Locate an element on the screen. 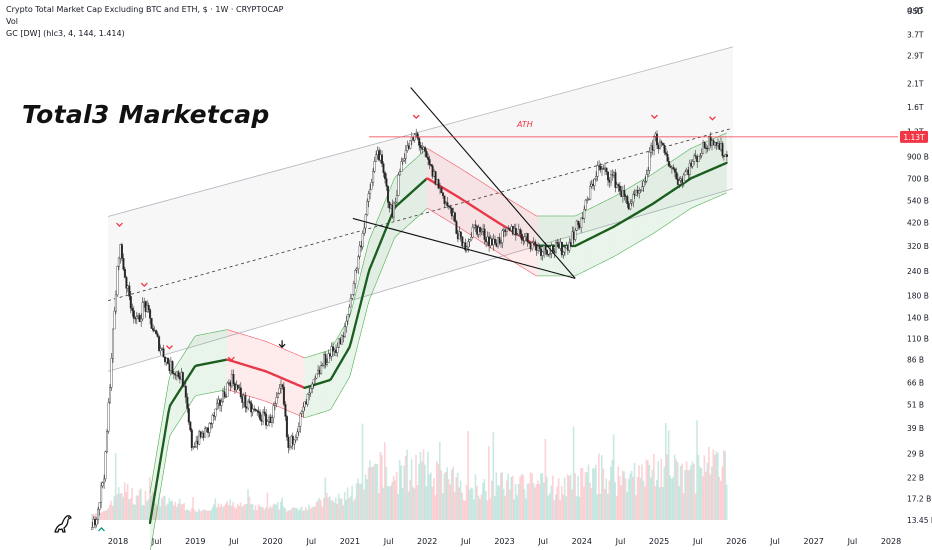 The width and height of the screenshot is (932, 550). top-marker is located at coordinates (654, 117).